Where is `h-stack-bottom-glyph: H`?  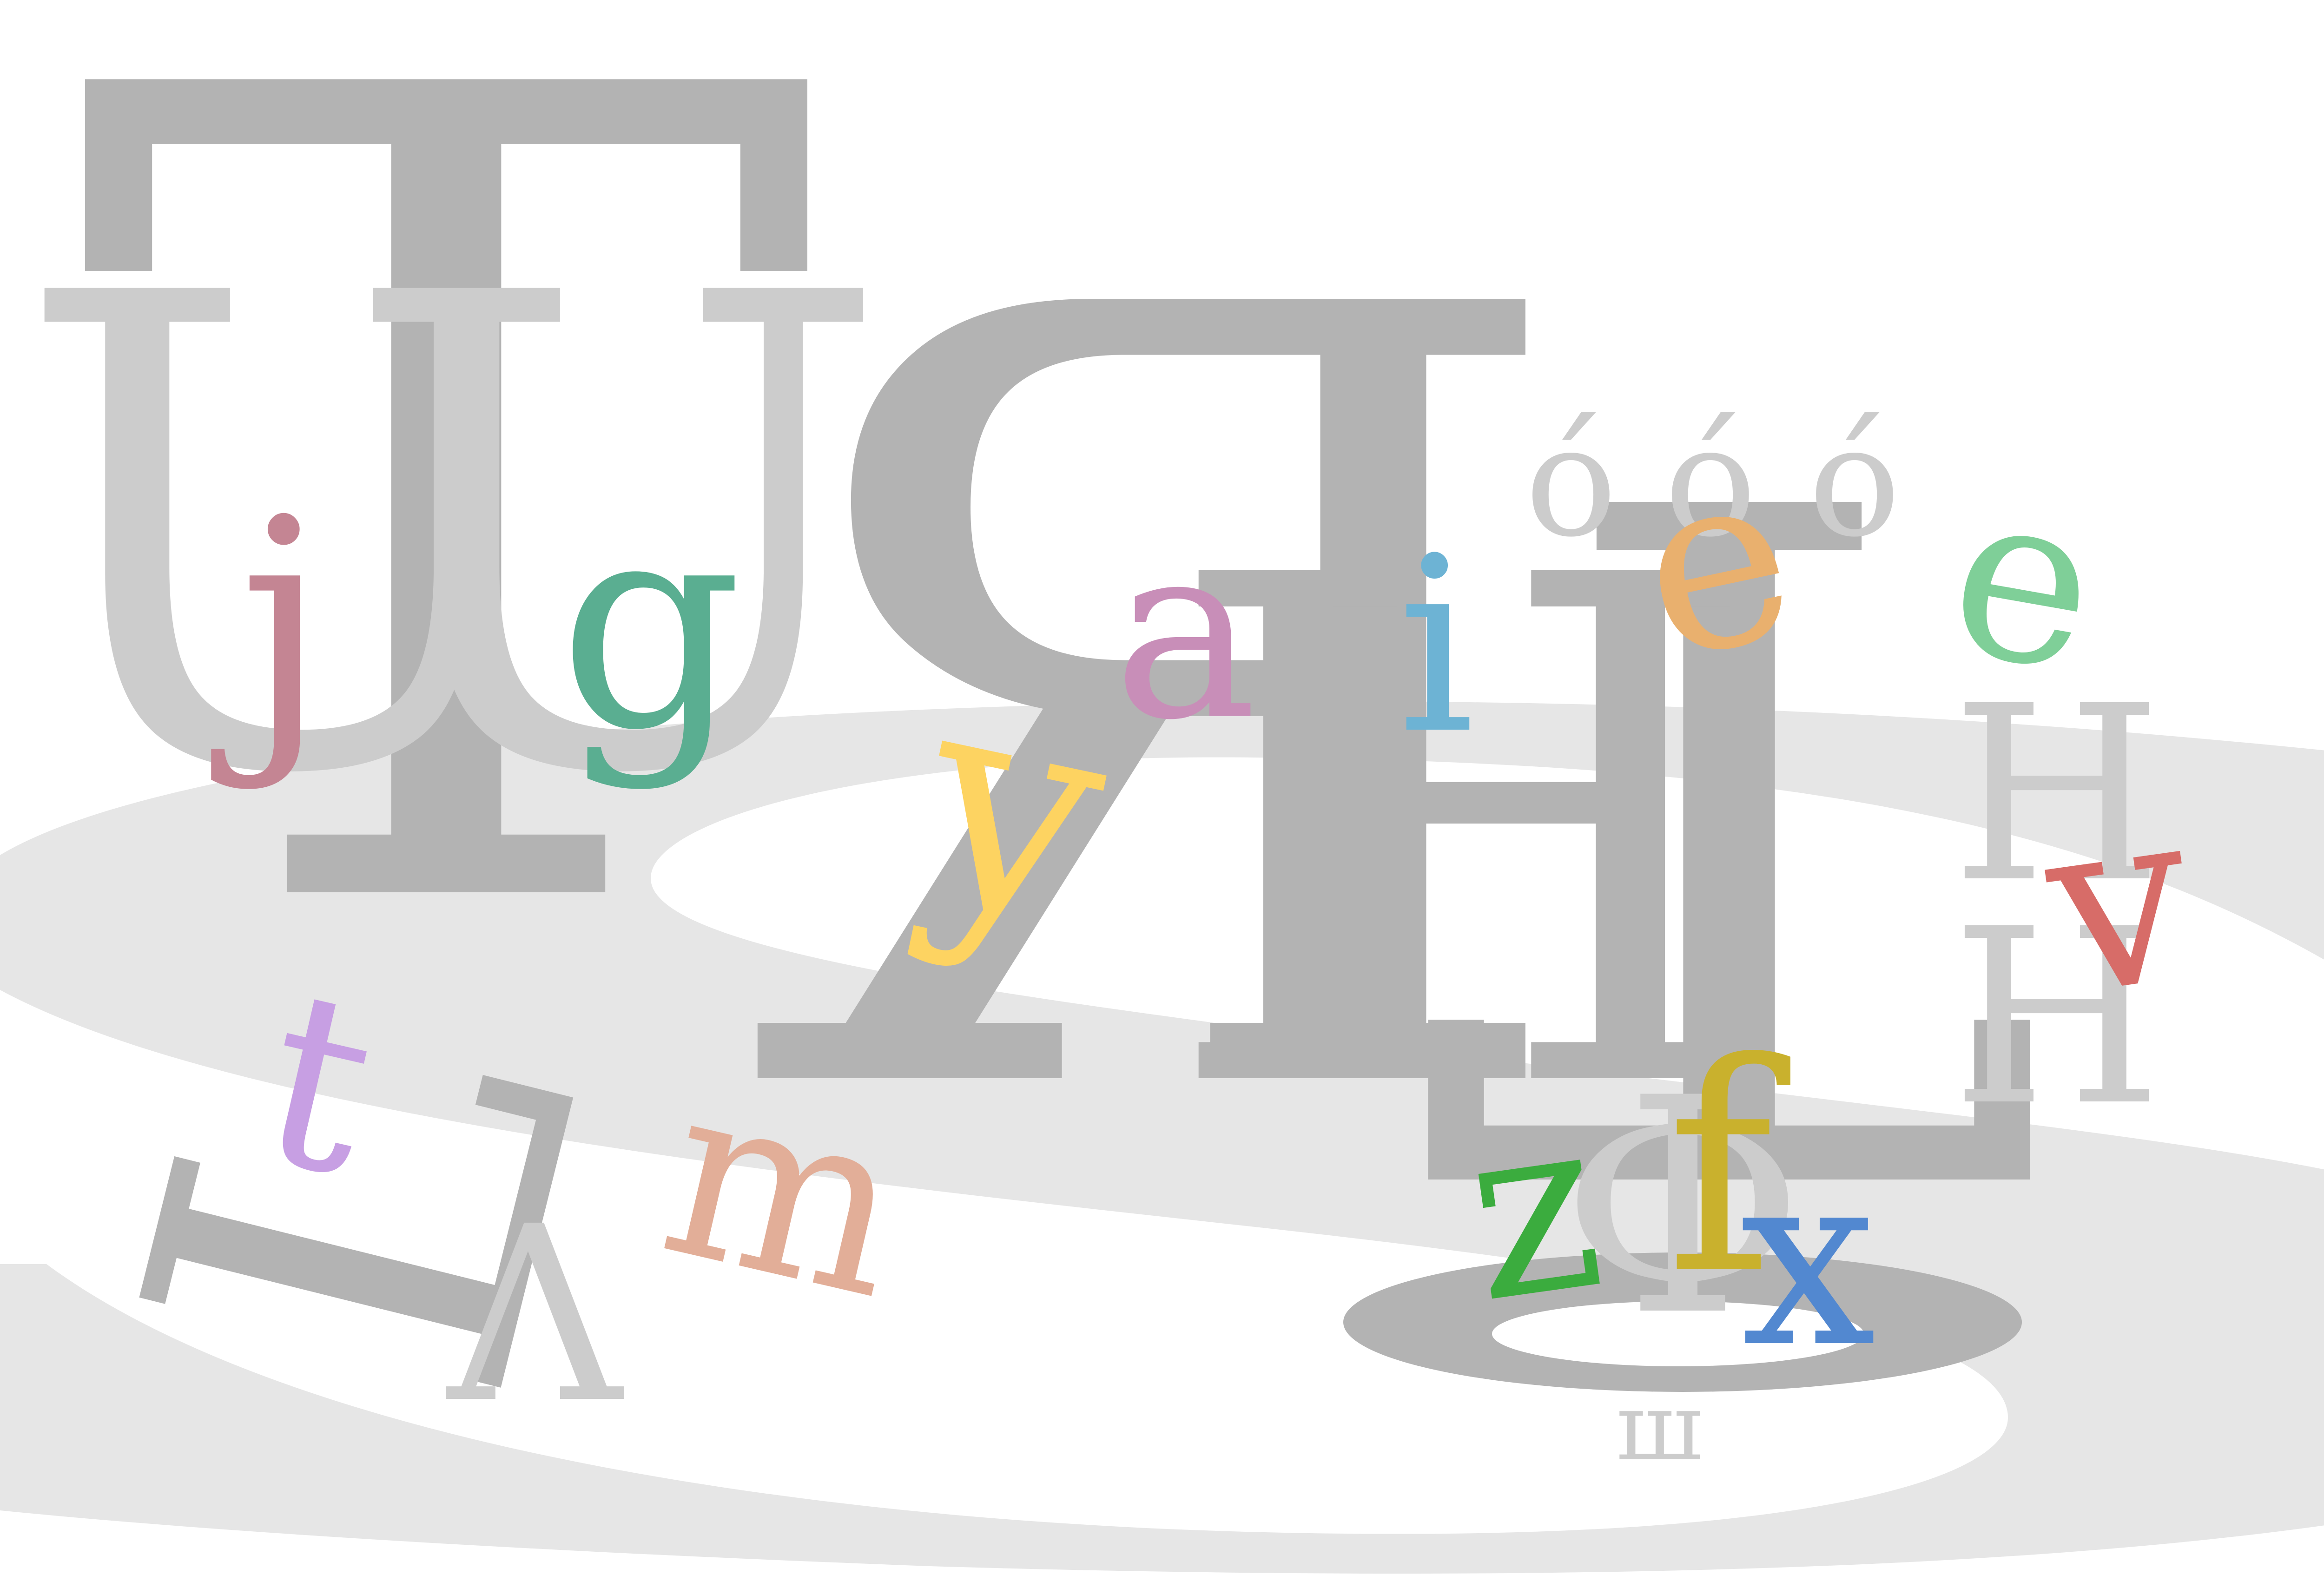
h-stack-bottom-glyph: H is located at coordinates (2056, 1018).